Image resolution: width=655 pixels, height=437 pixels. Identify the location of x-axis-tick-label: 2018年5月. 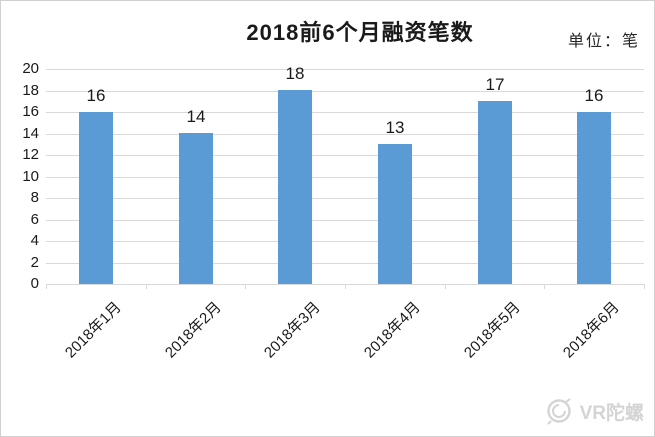
(492, 330).